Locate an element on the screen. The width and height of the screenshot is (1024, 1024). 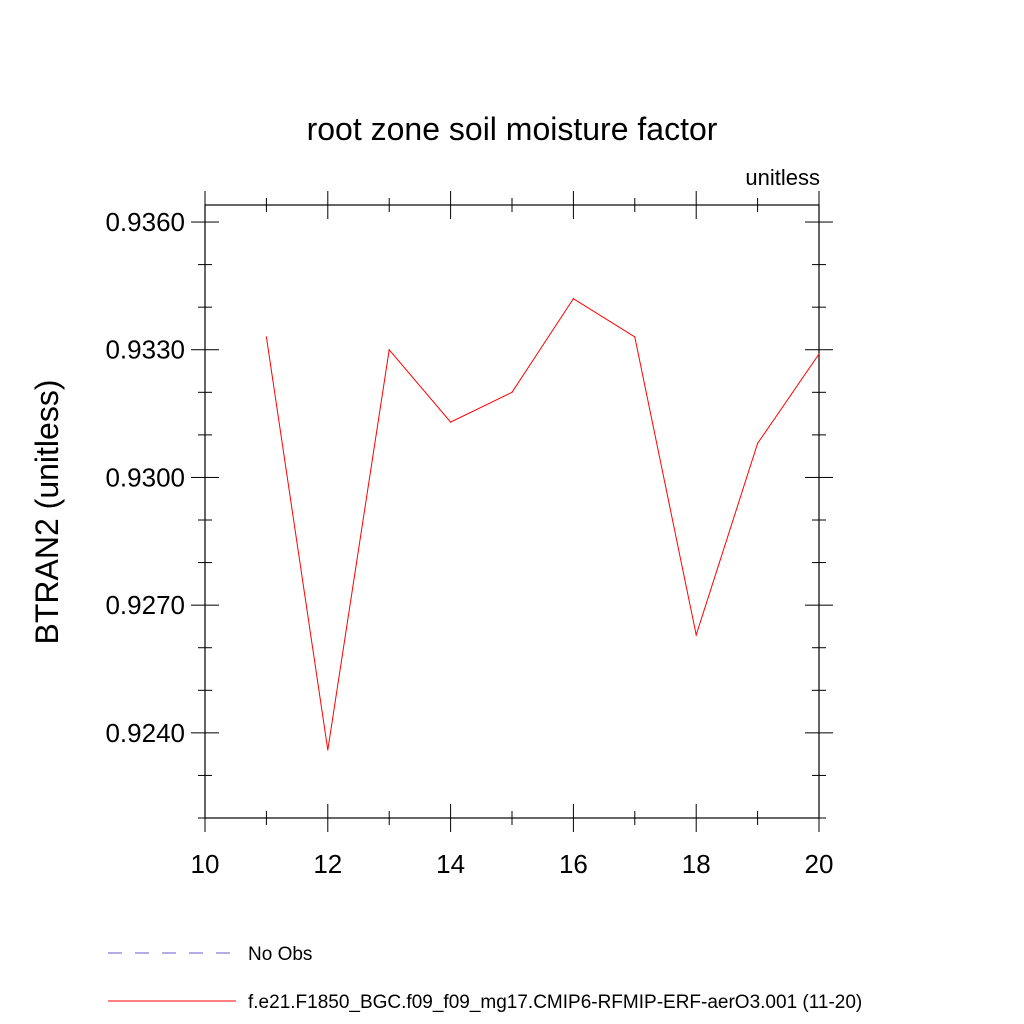
y-tick-label: 0.9270 is located at coordinates (145, 605).